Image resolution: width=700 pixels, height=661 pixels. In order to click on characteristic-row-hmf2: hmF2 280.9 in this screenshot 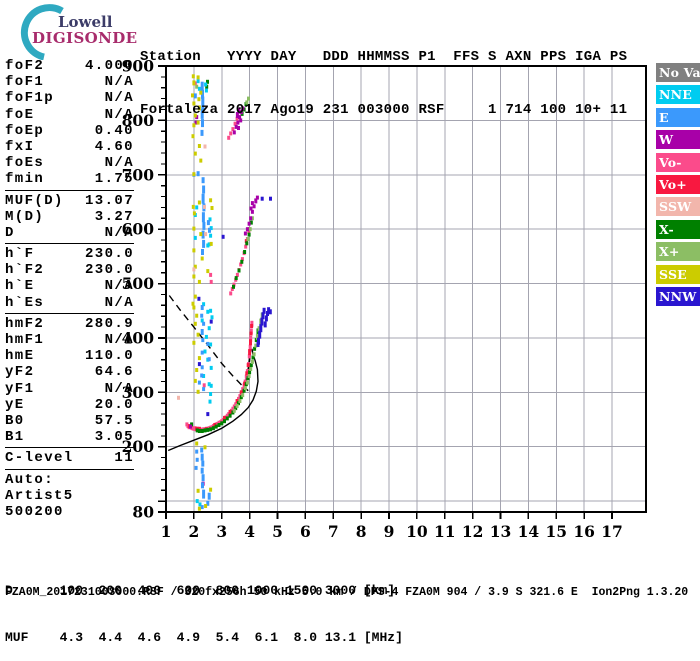, I will do `click(69, 324)`.